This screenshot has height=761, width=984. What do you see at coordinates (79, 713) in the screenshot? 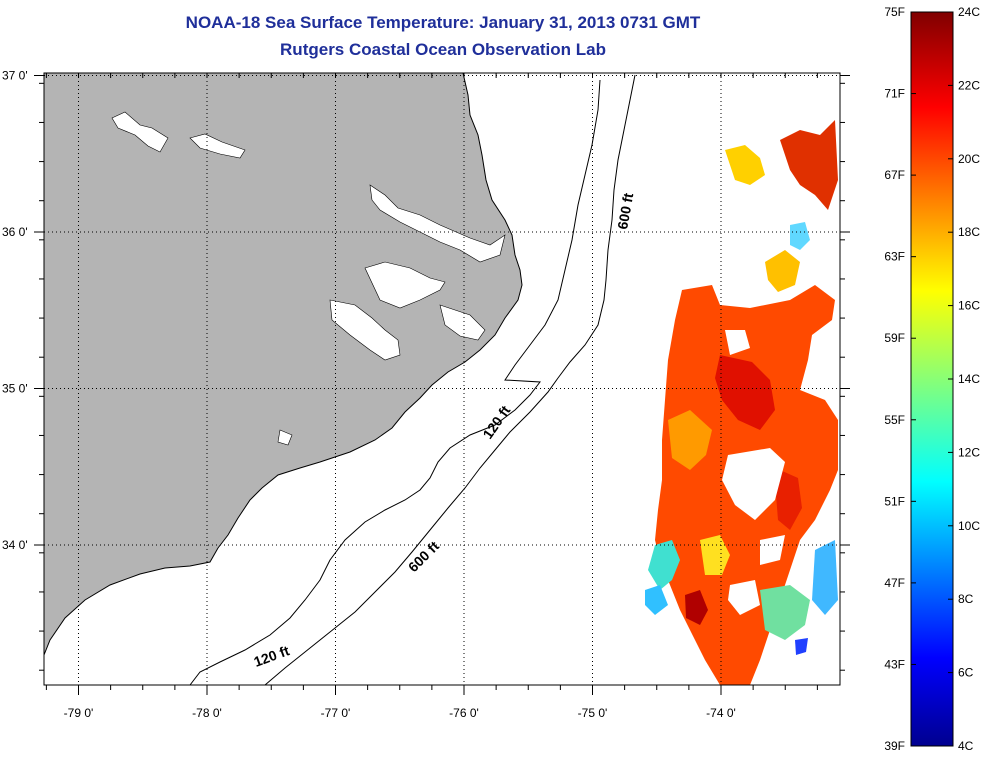
I see `lon-tick-label: -79 0'` at bounding box center [79, 713].